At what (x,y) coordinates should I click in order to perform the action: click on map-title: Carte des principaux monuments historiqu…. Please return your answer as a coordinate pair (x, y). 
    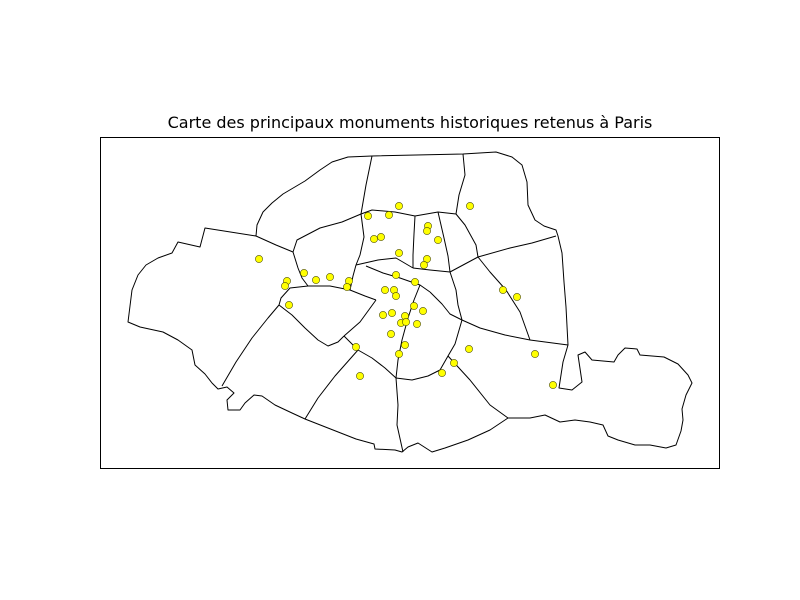
    Looking at the image, I should click on (410, 122).